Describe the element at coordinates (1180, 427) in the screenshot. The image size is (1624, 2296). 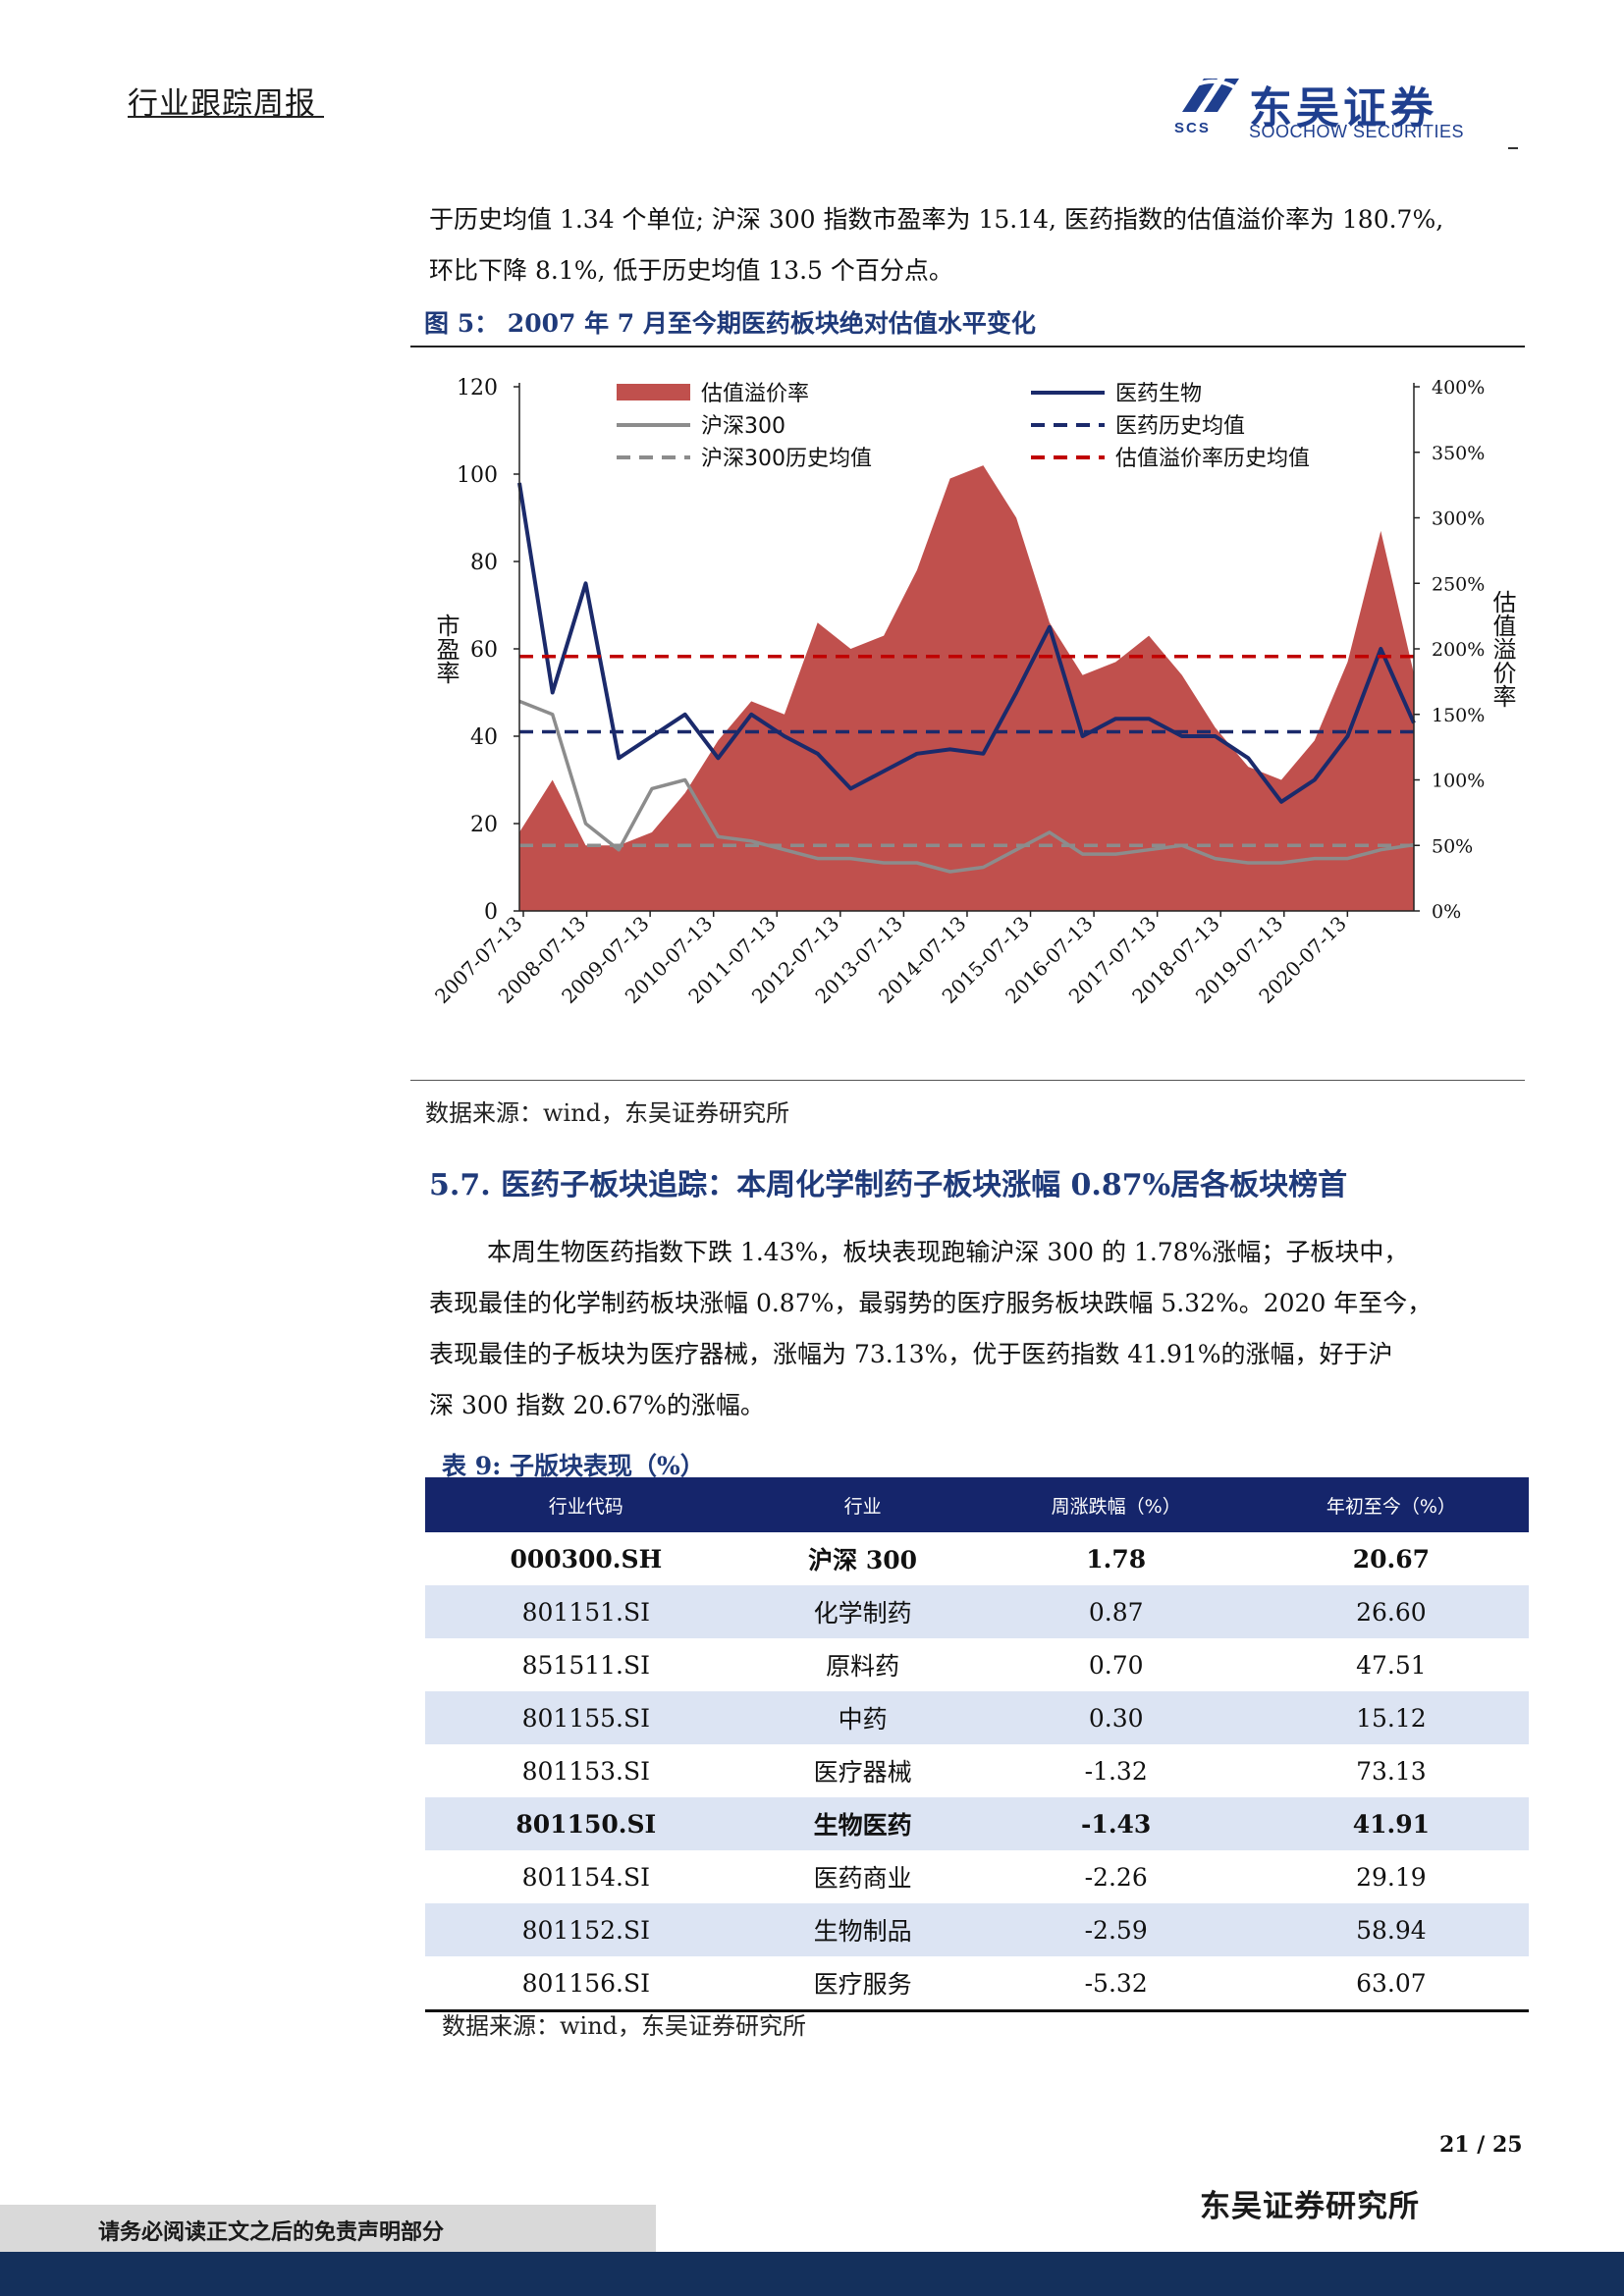
I see `legend-label: 医药历史均值` at that location.